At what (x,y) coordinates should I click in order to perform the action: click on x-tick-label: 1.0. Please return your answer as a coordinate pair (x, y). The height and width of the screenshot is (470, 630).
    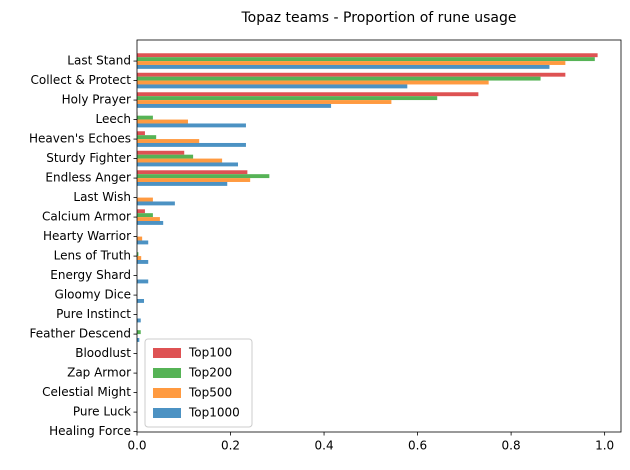
    Looking at the image, I should click on (604, 446).